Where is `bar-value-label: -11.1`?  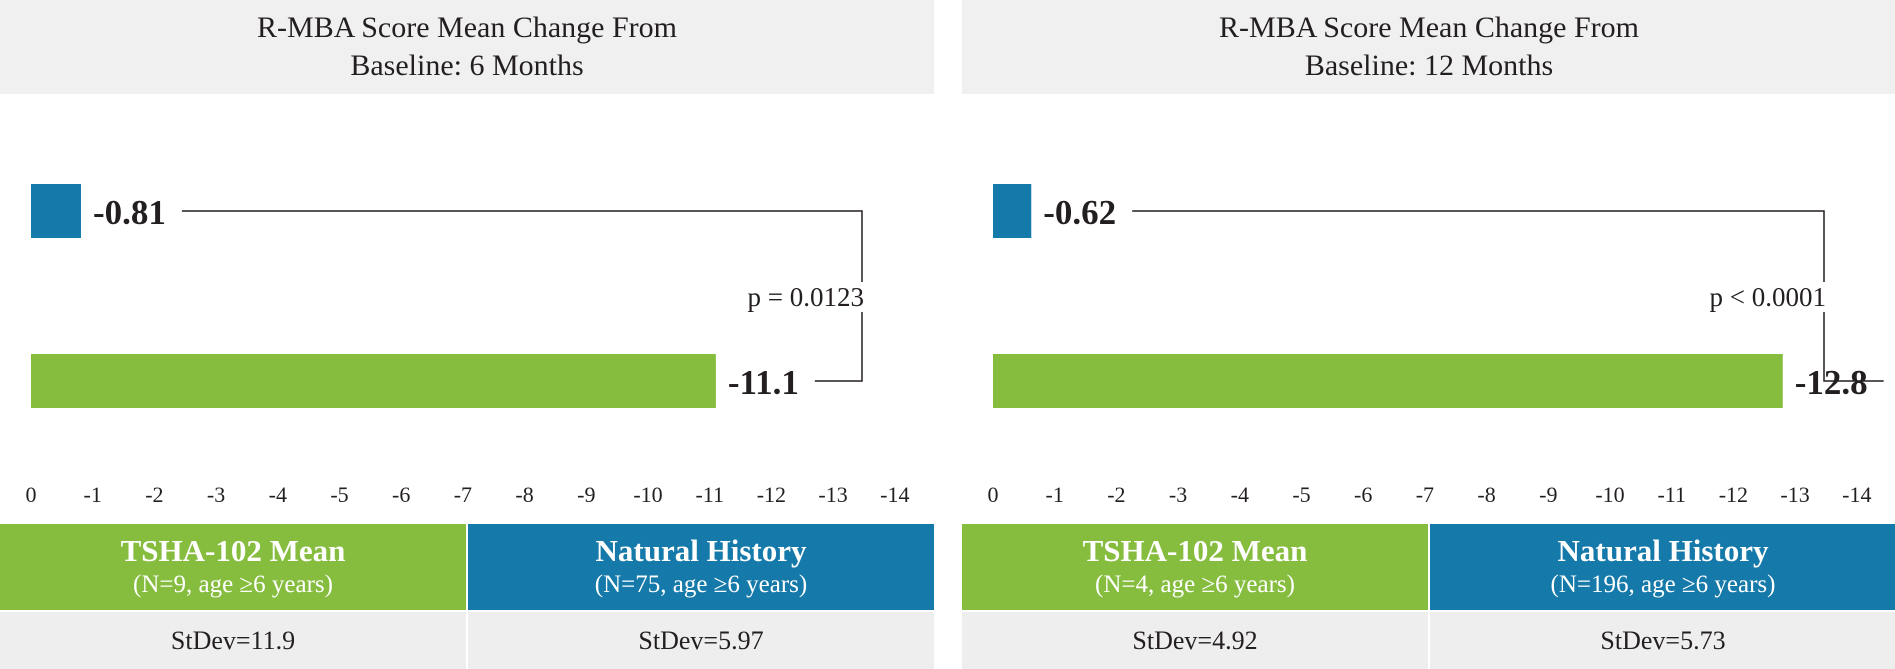 bar-value-label: -11.1 is located at coordinates (763, 382).